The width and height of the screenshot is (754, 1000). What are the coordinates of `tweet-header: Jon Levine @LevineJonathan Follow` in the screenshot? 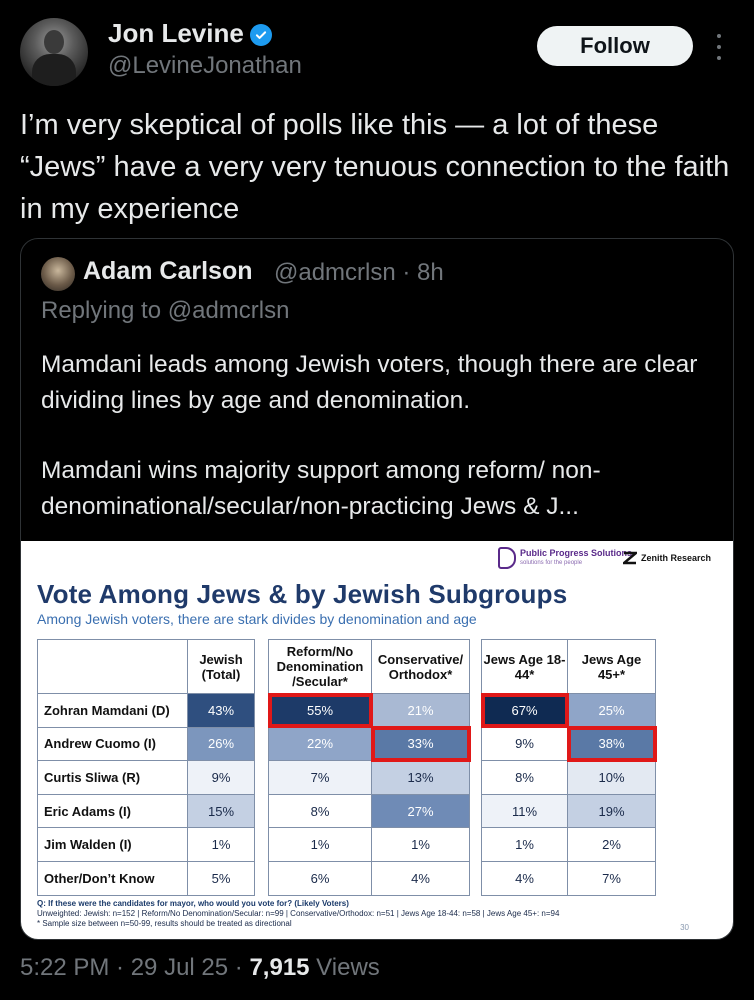 It's located at (377, 48).